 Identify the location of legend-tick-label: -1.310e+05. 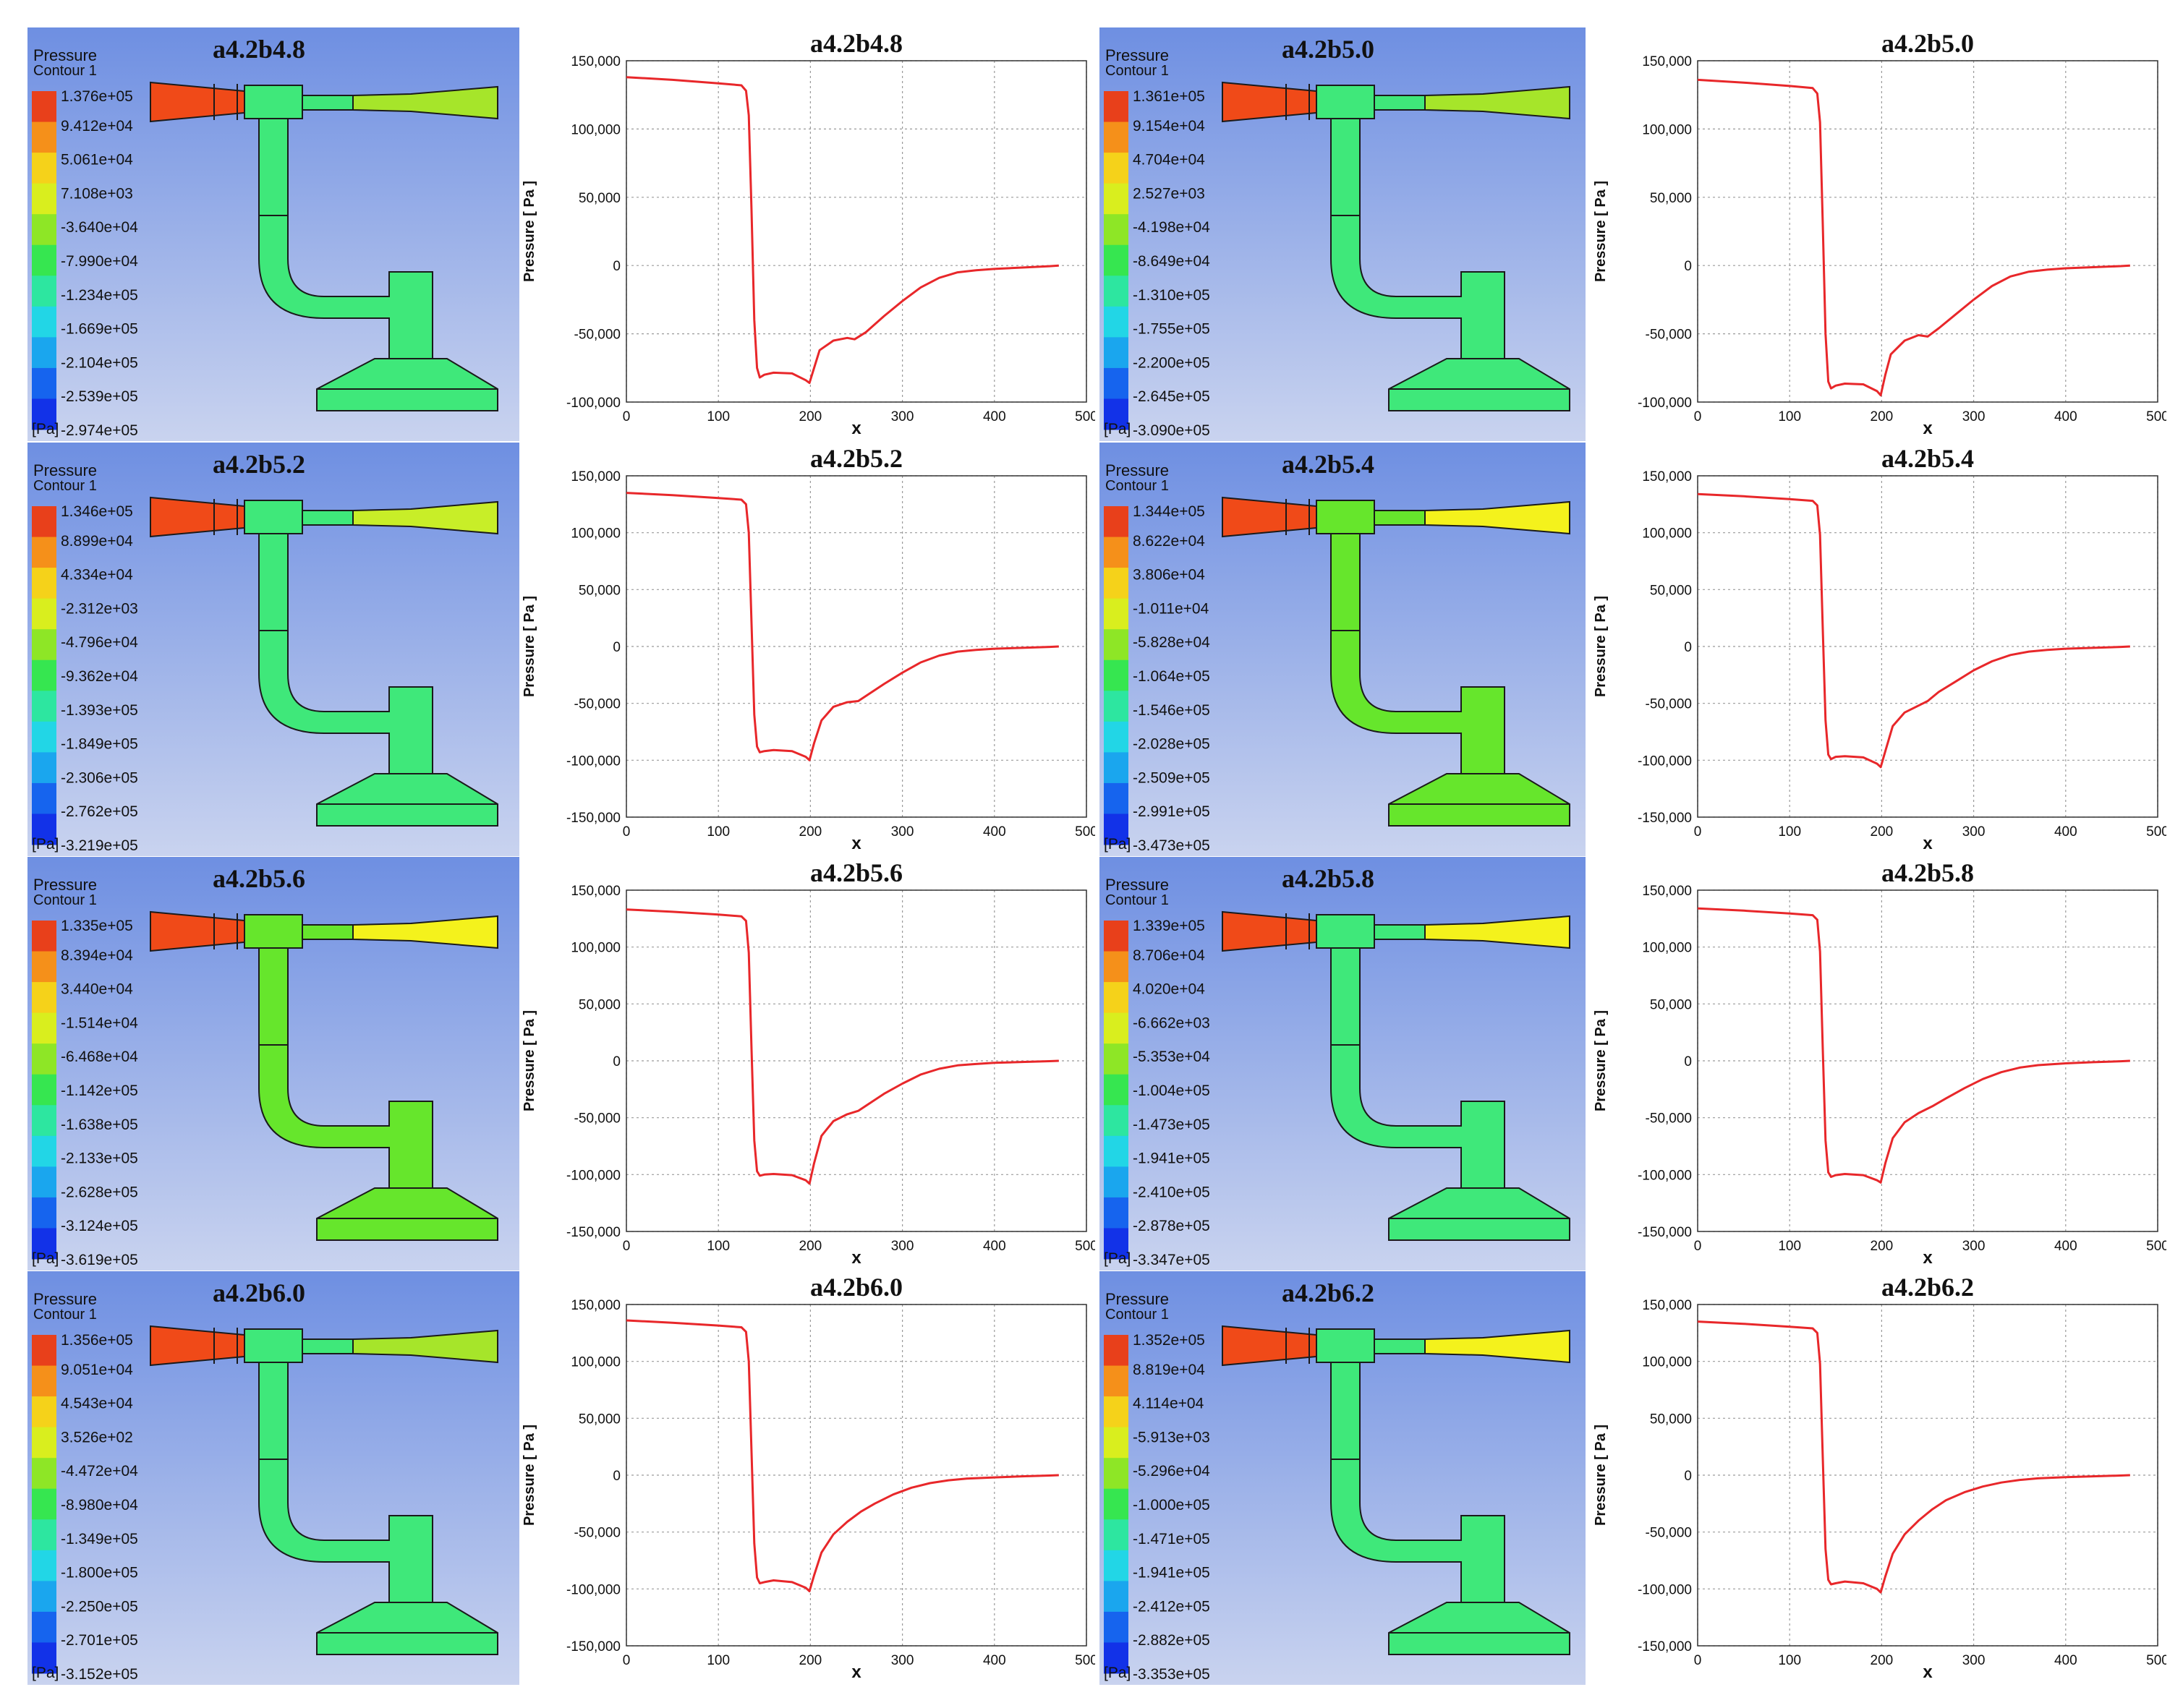
(1171, 295).